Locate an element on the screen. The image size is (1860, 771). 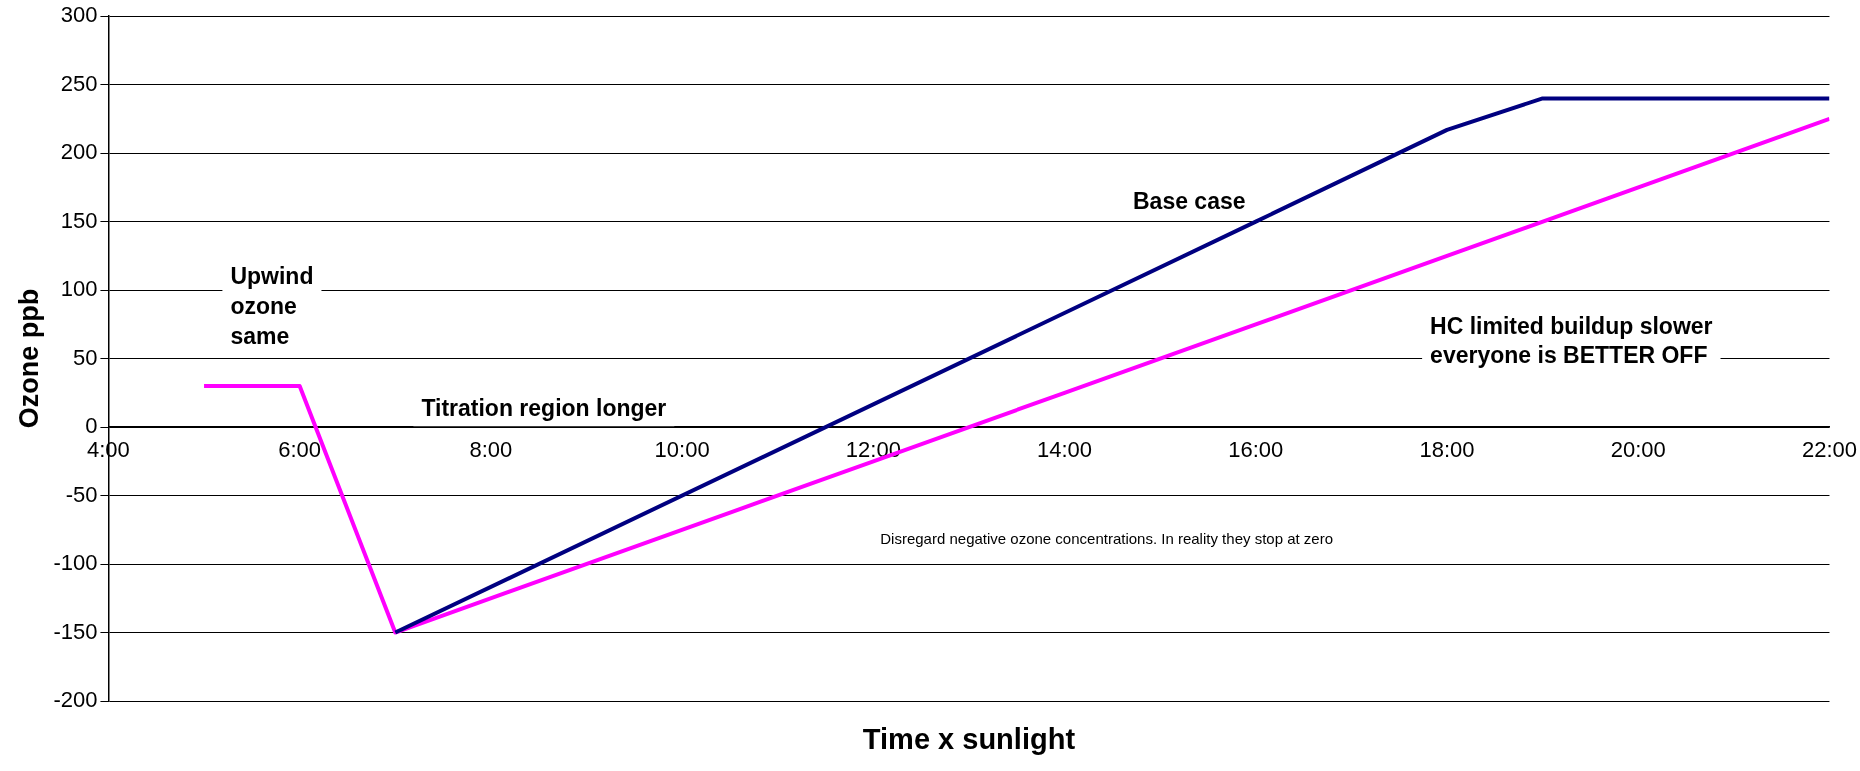
x-tick-label: 14:00 is located at coordinates (1065, 450).